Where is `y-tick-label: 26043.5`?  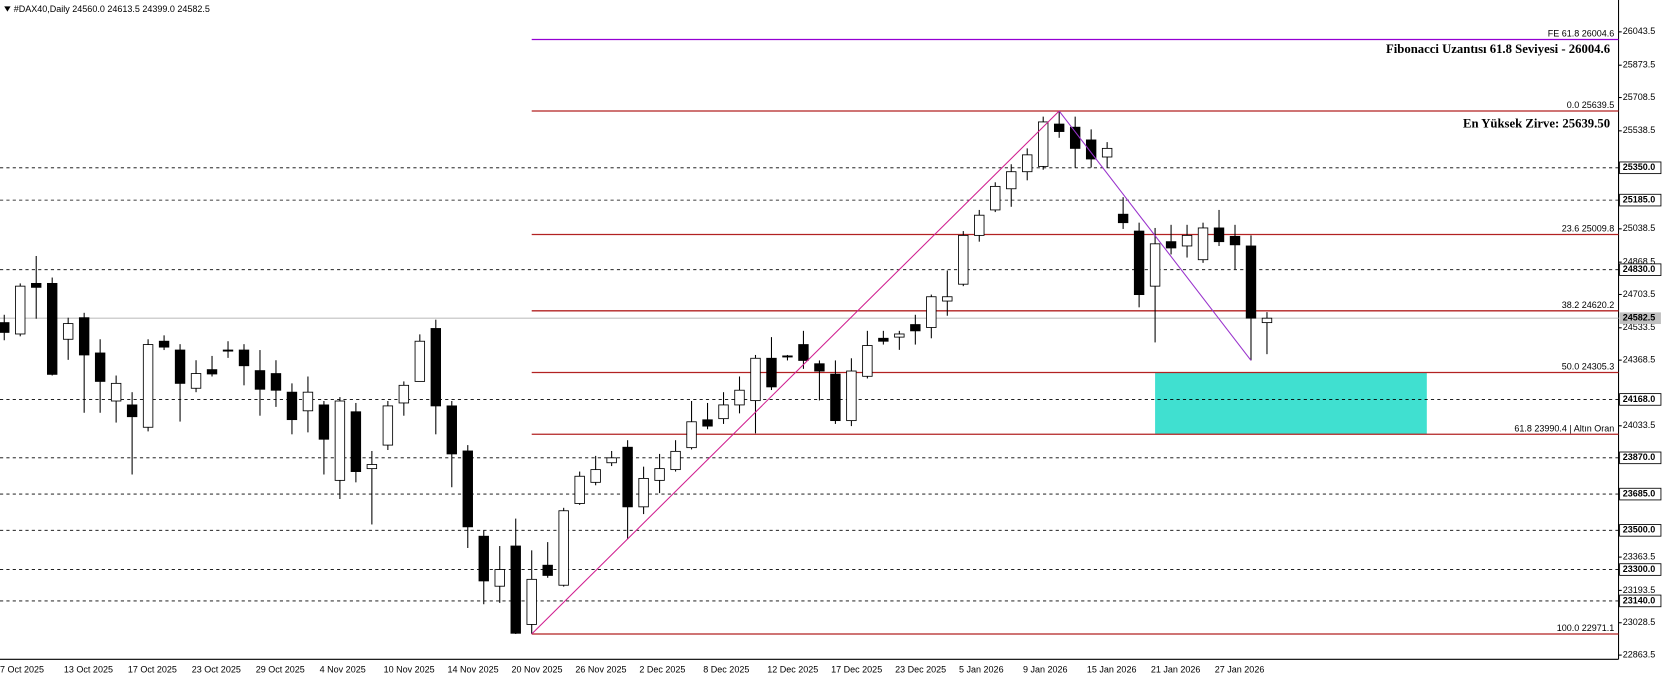
y-tick-label: 26043.5 is located at coordinates (1639, 31).